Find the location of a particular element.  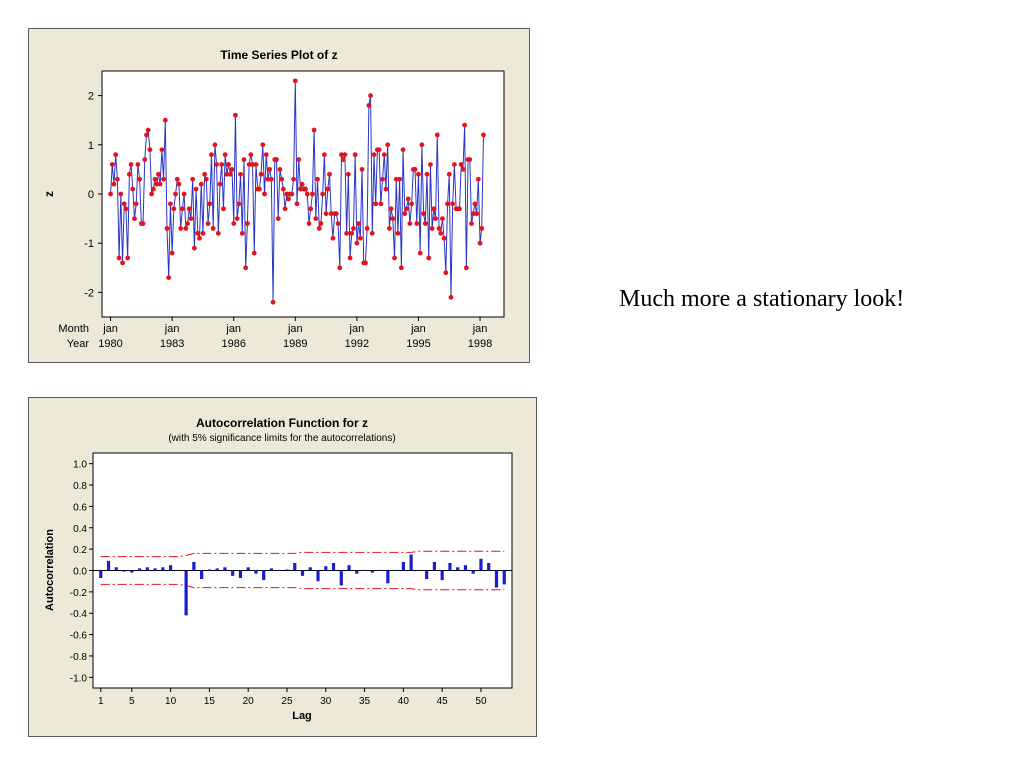

acf-ytick-label: 0.8 is located at coordinates (80, 486).